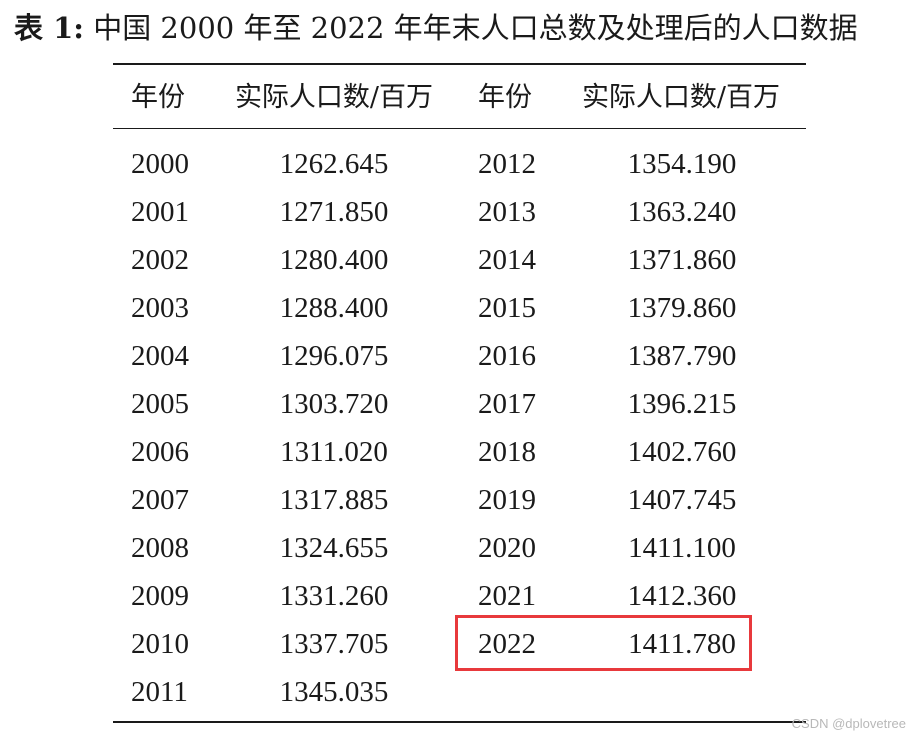 Image resolution: width=920 pixels, height=739 pixels. I want to click on year-cell: 2016, so click(507, 356).